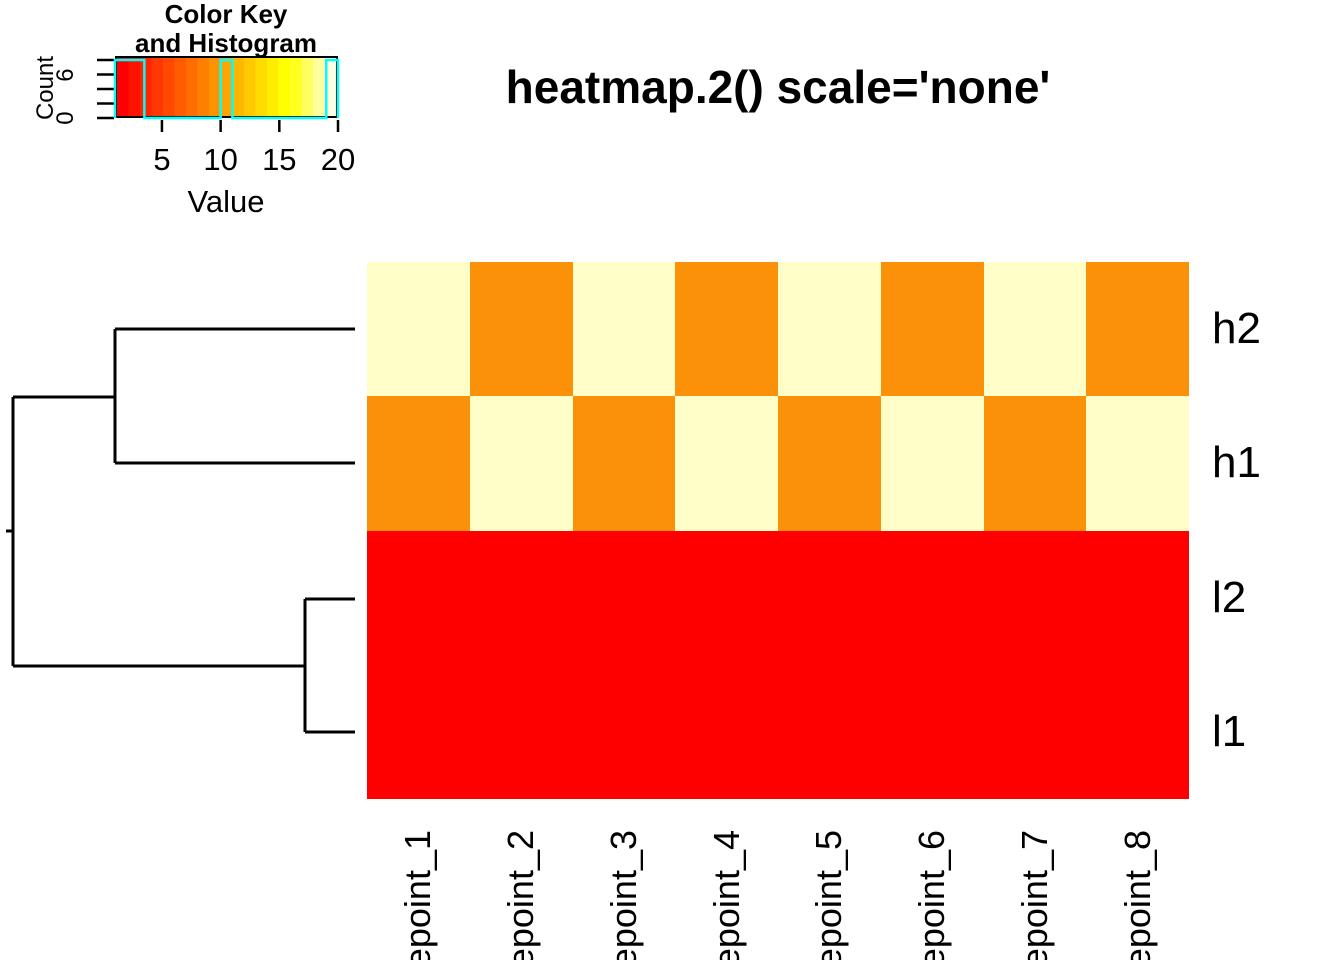  I want to click on color-key-x-tick-label: 15, so click(279, 159).